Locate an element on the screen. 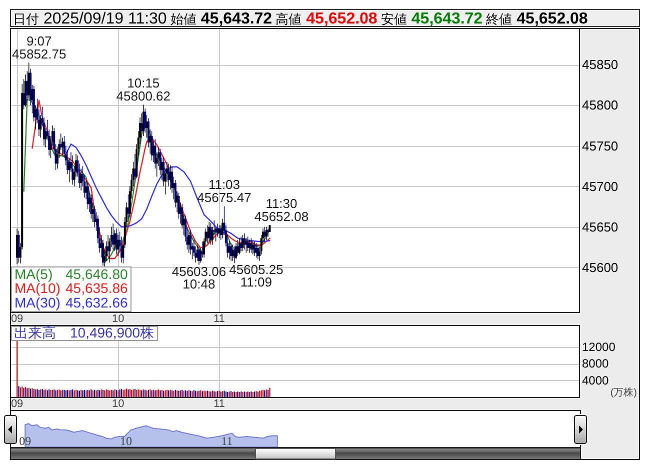 This screenshot has width=653, height=470. y-tick-label: 45600 is located at coordinates (600, 267).